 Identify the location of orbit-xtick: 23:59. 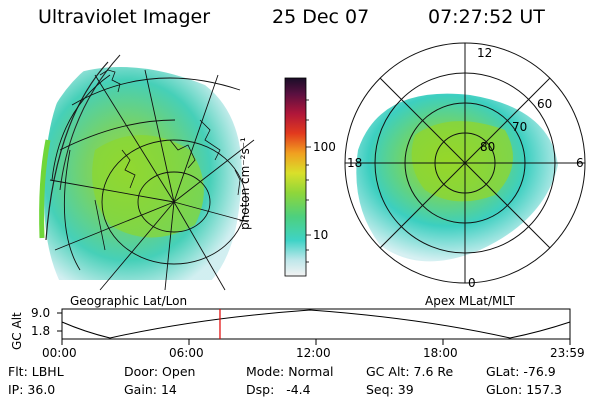
(567, 353).